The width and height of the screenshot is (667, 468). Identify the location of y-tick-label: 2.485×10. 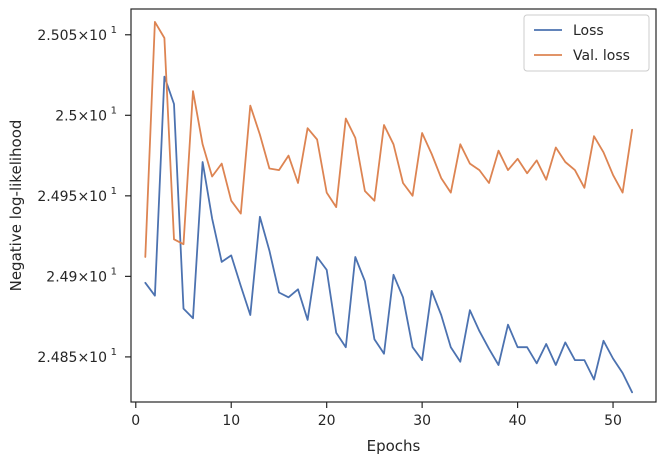
(72, 358).